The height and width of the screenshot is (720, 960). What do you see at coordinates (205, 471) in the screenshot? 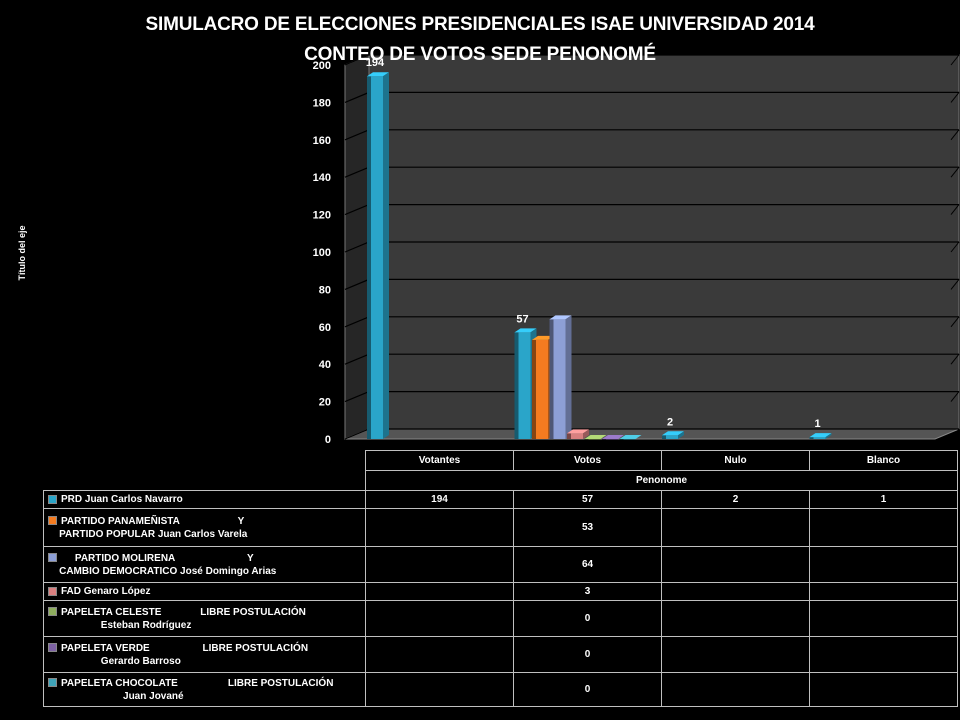
I see `table-corner` at bounding box center [205, 471].